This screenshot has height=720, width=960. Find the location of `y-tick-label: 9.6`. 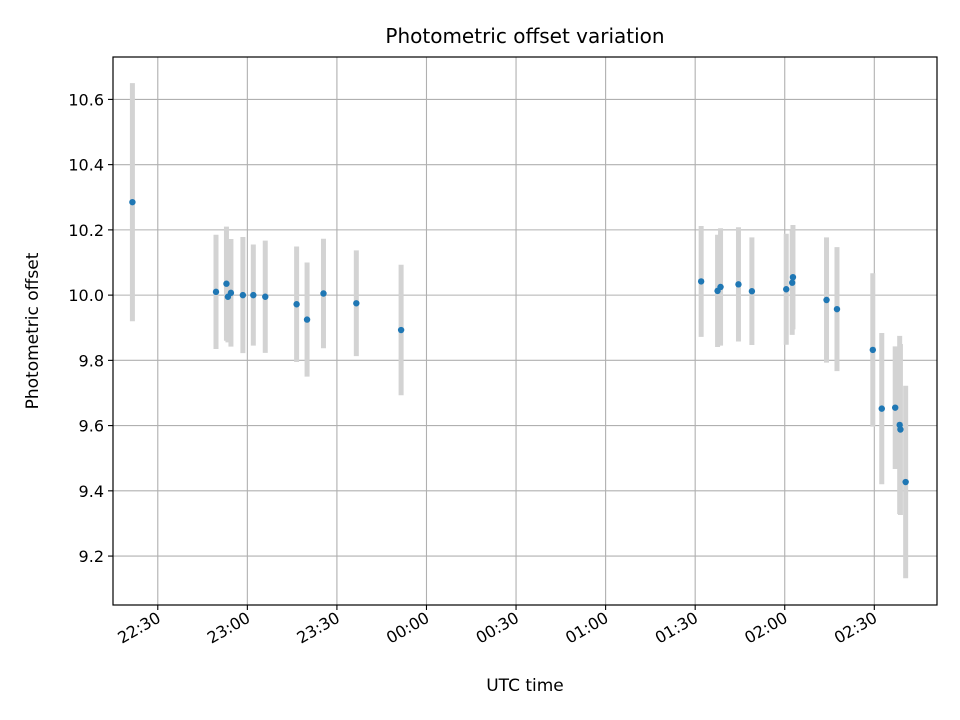

y-tick-label: 9.6 is located at coordinates (91, 426).